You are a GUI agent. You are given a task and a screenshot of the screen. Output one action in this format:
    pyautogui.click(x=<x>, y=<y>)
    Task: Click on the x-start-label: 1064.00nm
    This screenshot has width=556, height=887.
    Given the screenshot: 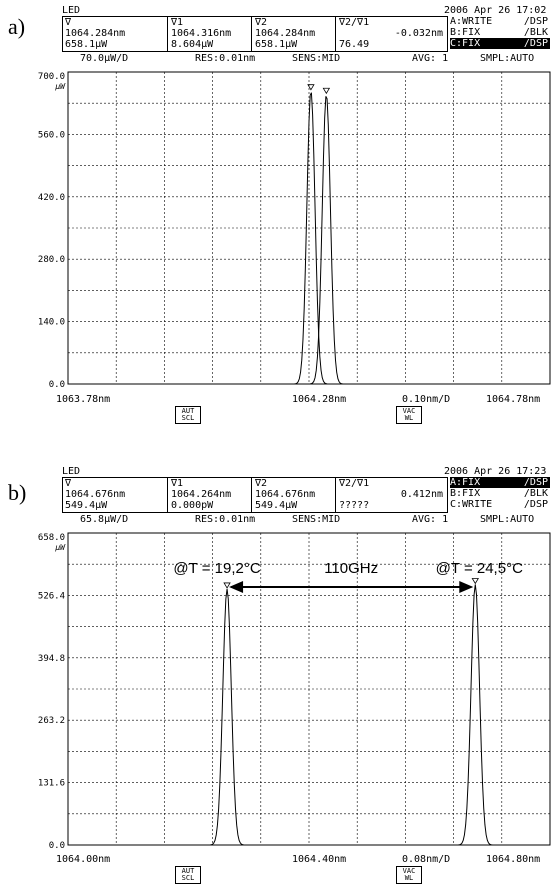 What is the action you would take?
    pyautogui.click(x=83, y=859)
    